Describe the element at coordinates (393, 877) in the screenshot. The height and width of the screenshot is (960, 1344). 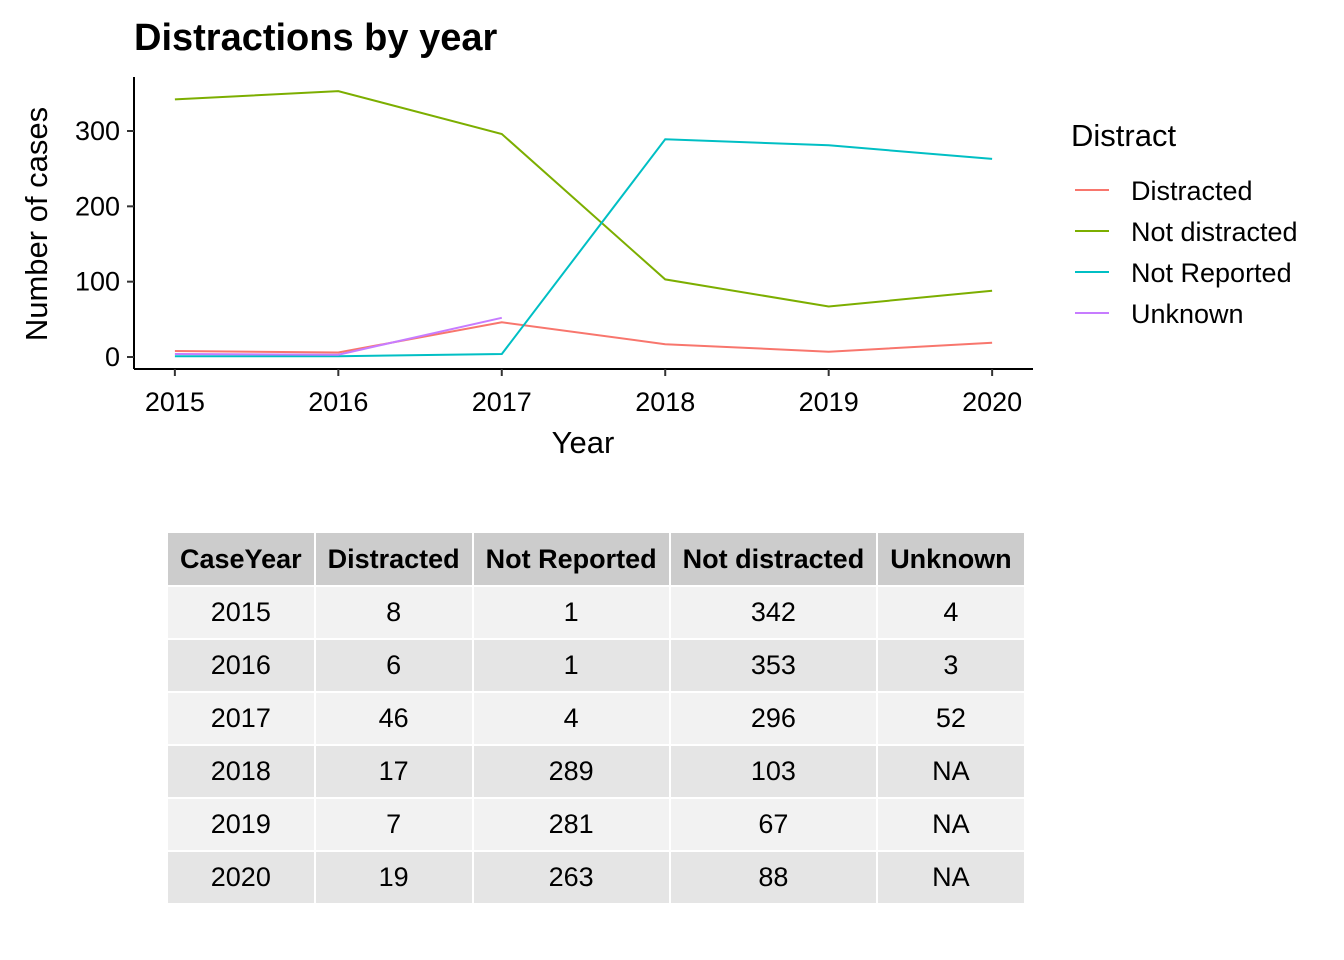
I see `table-cell: 19` at that location.